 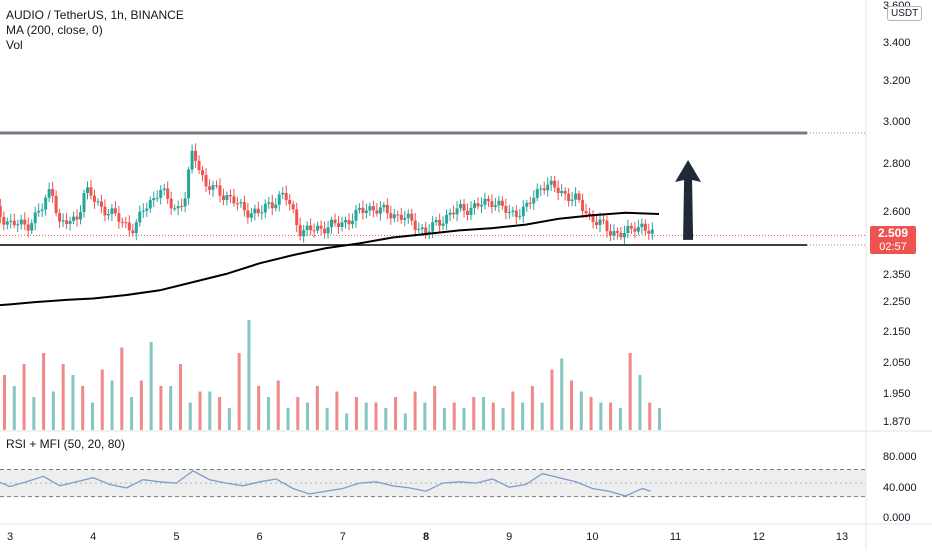 I want to click on time-tick-label: 10, so click(x=592, y=537).